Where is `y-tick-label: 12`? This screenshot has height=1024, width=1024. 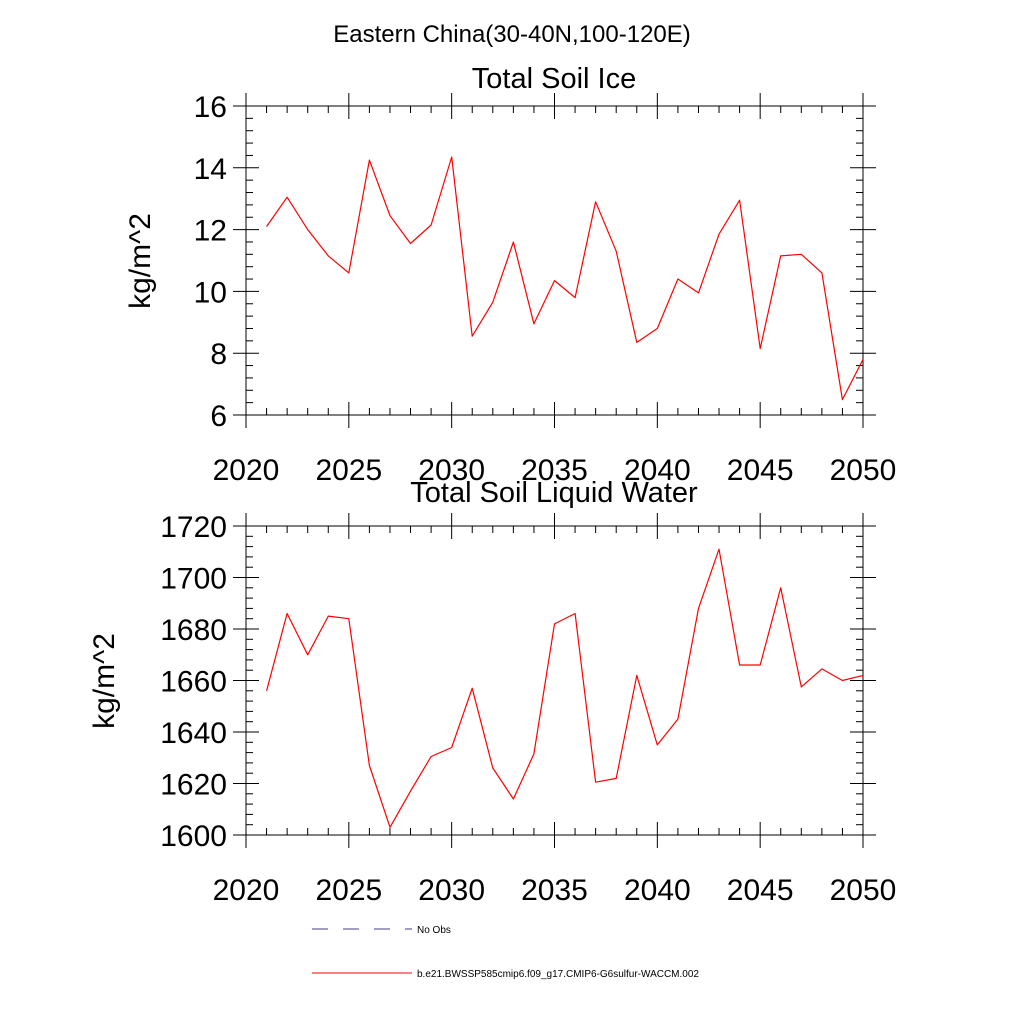
y-tick-label: 12 is located at coordinates (210, 231).